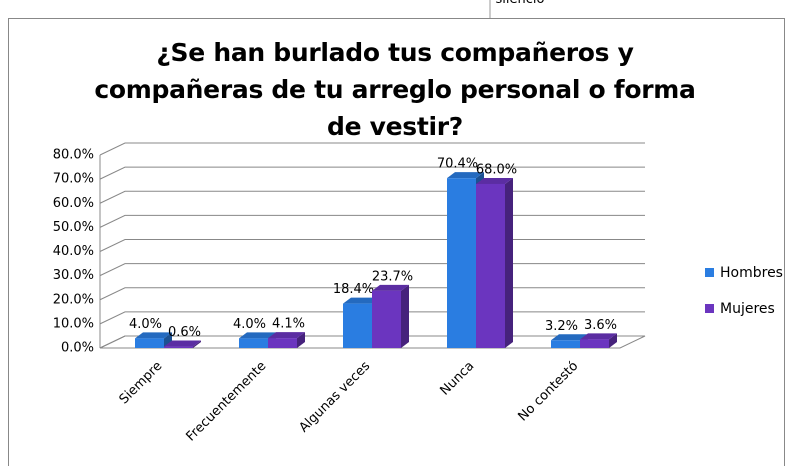  What do you see at coordinates (73, 299) in the screenshot?
I see `y-tick-label: 20.0%` at bounding box center [73, 299].